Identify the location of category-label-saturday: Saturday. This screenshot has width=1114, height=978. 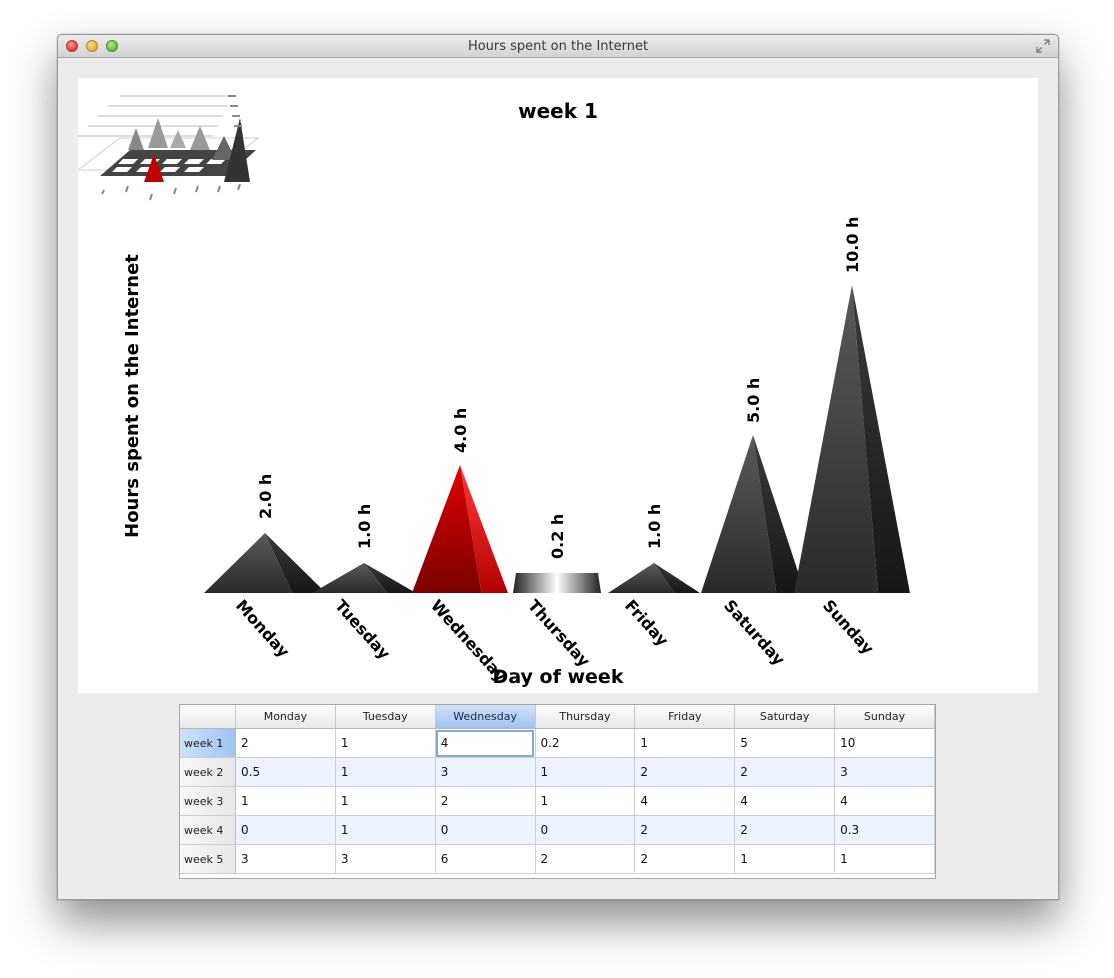
(754, 633).